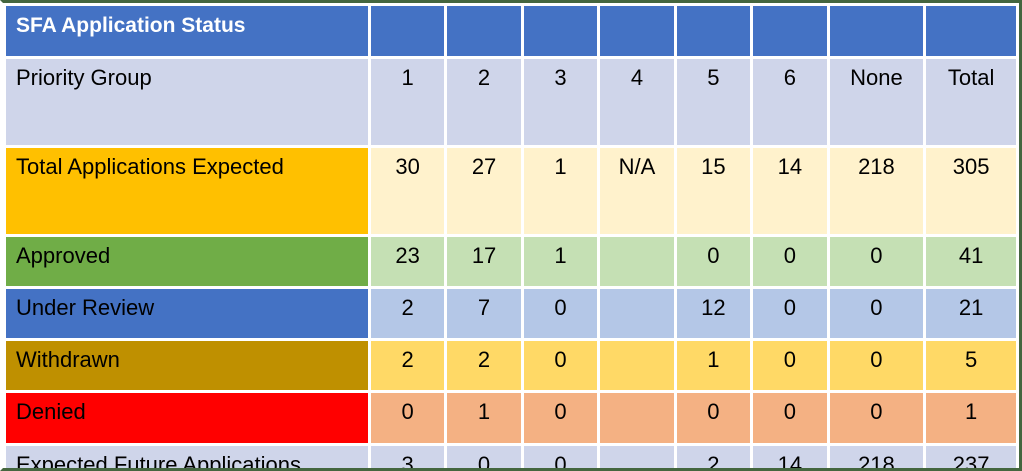 This screenshot has height=471, width=1022. I want to click on row-label-denied: Denied, so click(187, 418).